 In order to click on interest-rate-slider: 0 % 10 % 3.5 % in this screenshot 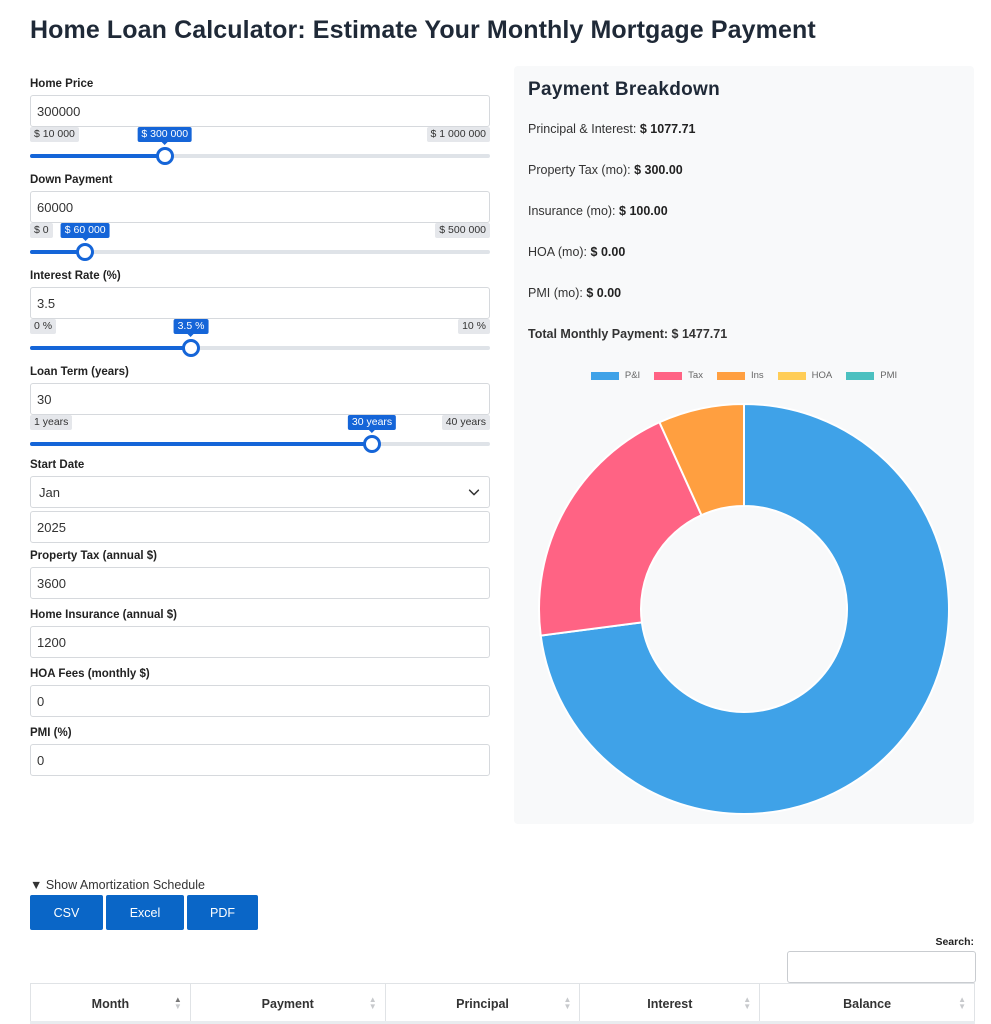, I will do `click(260, 338)`.